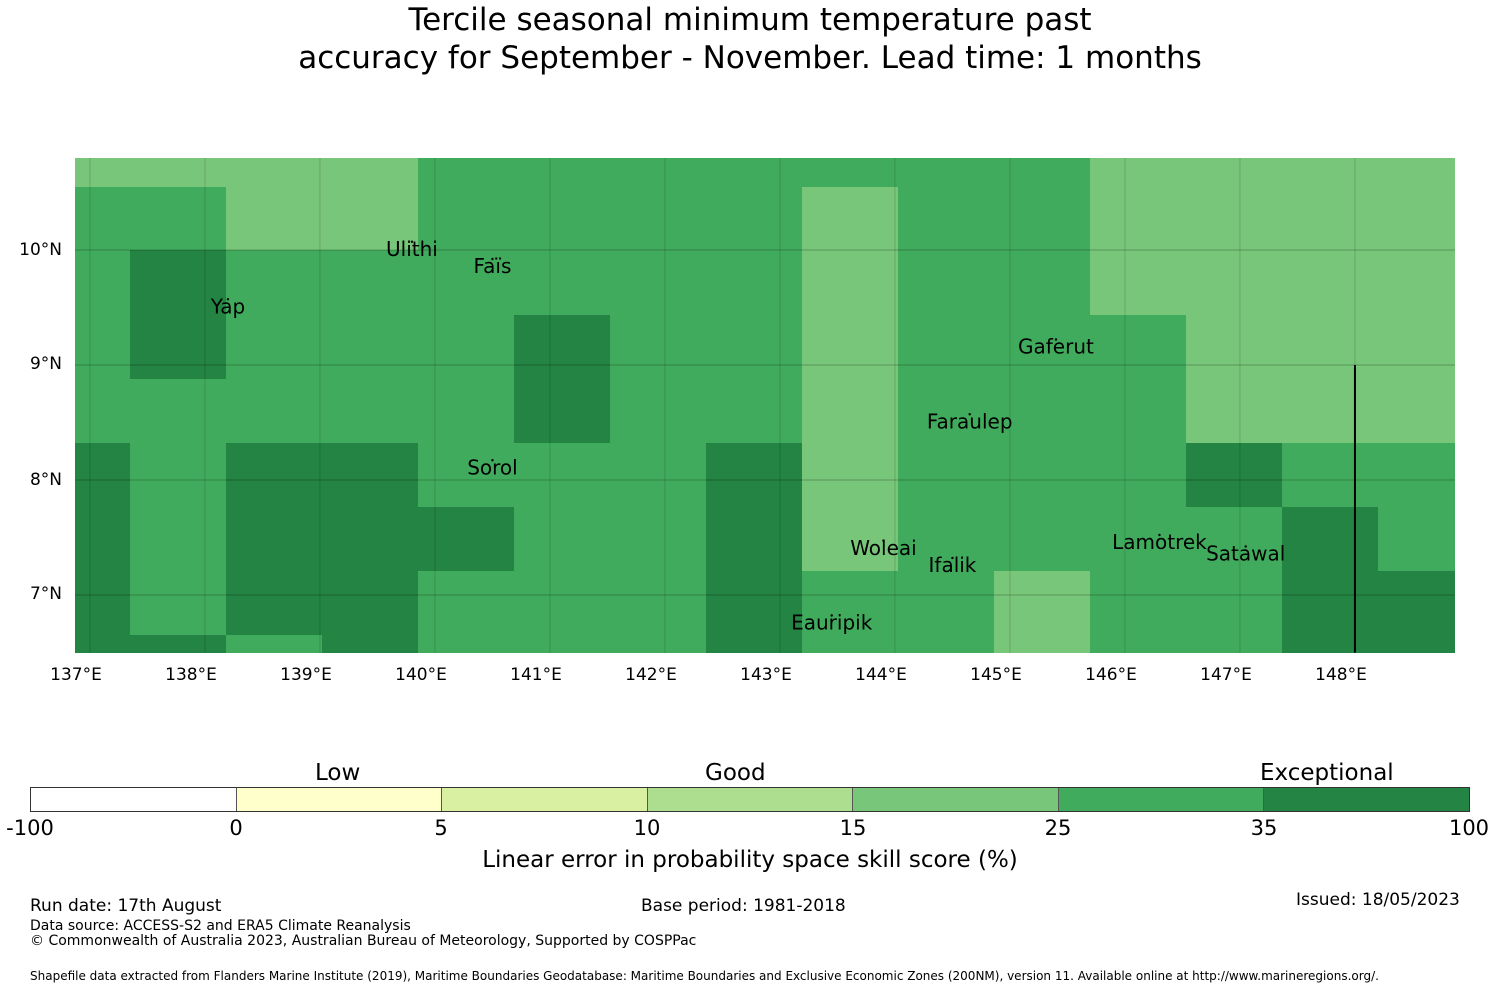  What do you see at coordinates (421, 675) in the screenshot?
I see `x-tick-label-140e: 140°E` at bounding box center [421, 675].